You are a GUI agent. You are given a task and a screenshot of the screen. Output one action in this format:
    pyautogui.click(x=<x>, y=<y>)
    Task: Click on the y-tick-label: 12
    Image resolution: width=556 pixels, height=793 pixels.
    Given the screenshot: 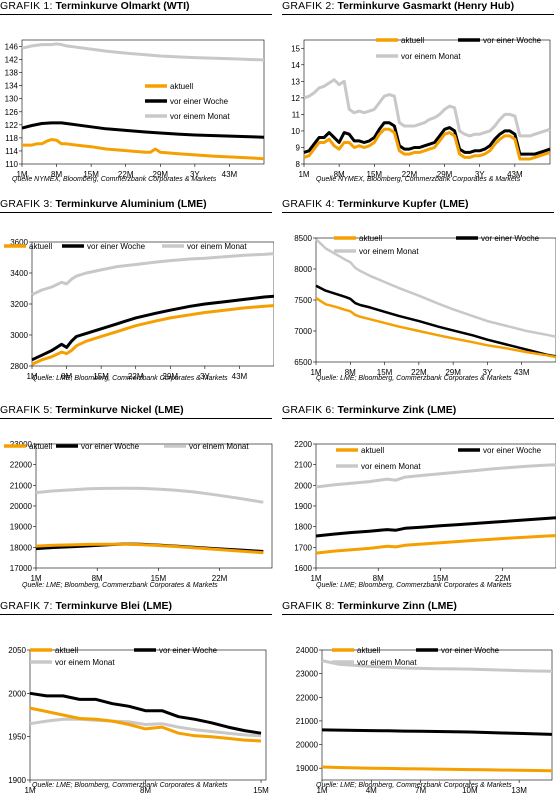 What is the action you would take?
    pyautogui.click(x=295, y=98)
    